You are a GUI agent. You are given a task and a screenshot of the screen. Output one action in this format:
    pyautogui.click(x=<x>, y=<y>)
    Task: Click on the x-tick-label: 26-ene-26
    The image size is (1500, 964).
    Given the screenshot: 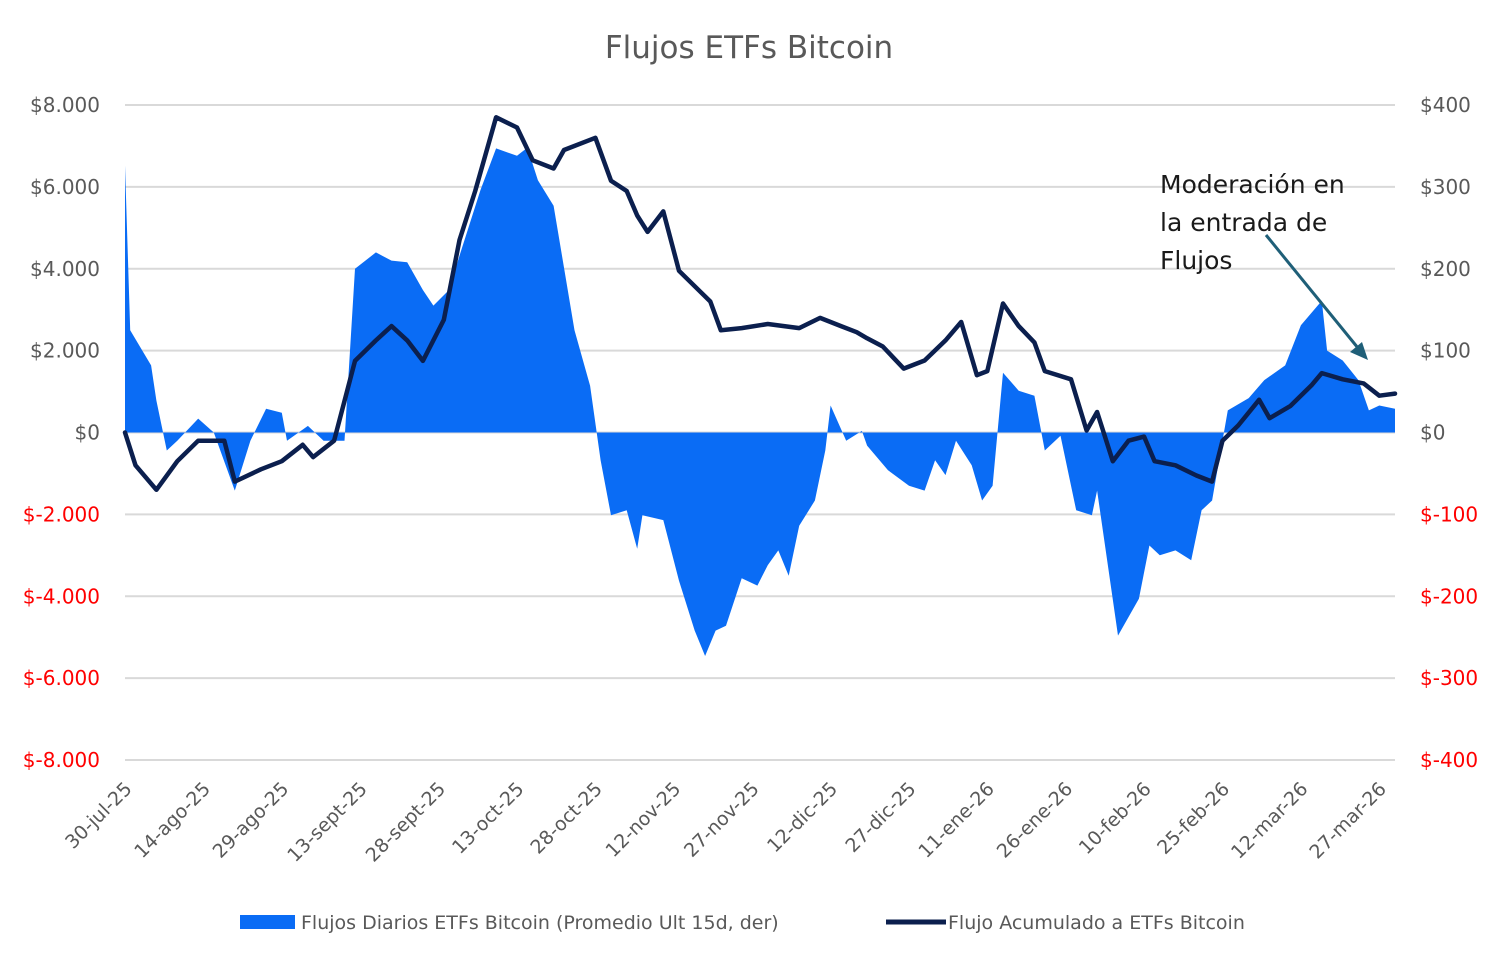 What is the action you would take?
    pyautogui.click(x=1035, y=820)
    